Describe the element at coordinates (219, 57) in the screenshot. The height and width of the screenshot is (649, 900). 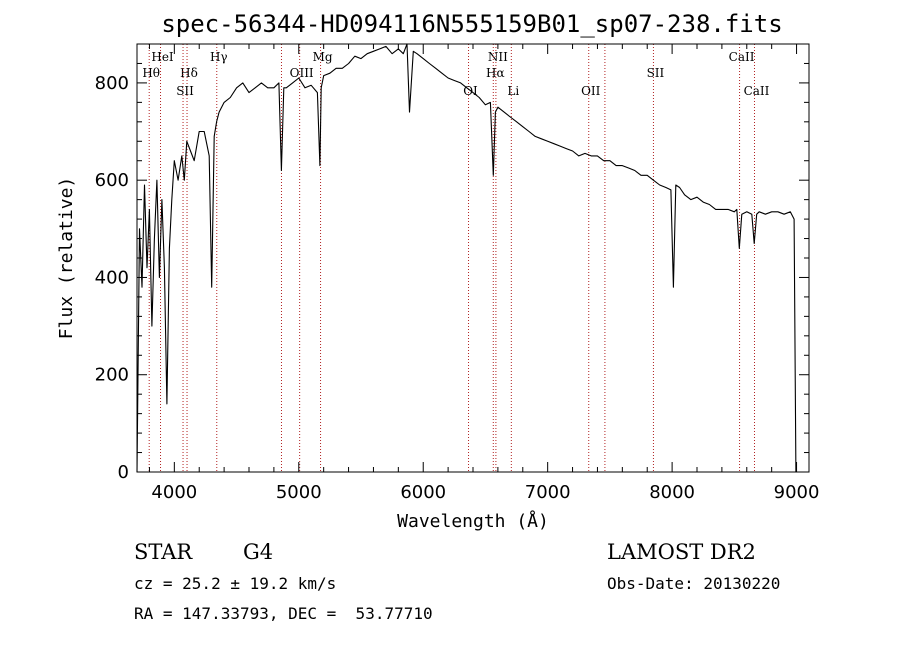
I see `line-marker-label: Hγ` at that location.